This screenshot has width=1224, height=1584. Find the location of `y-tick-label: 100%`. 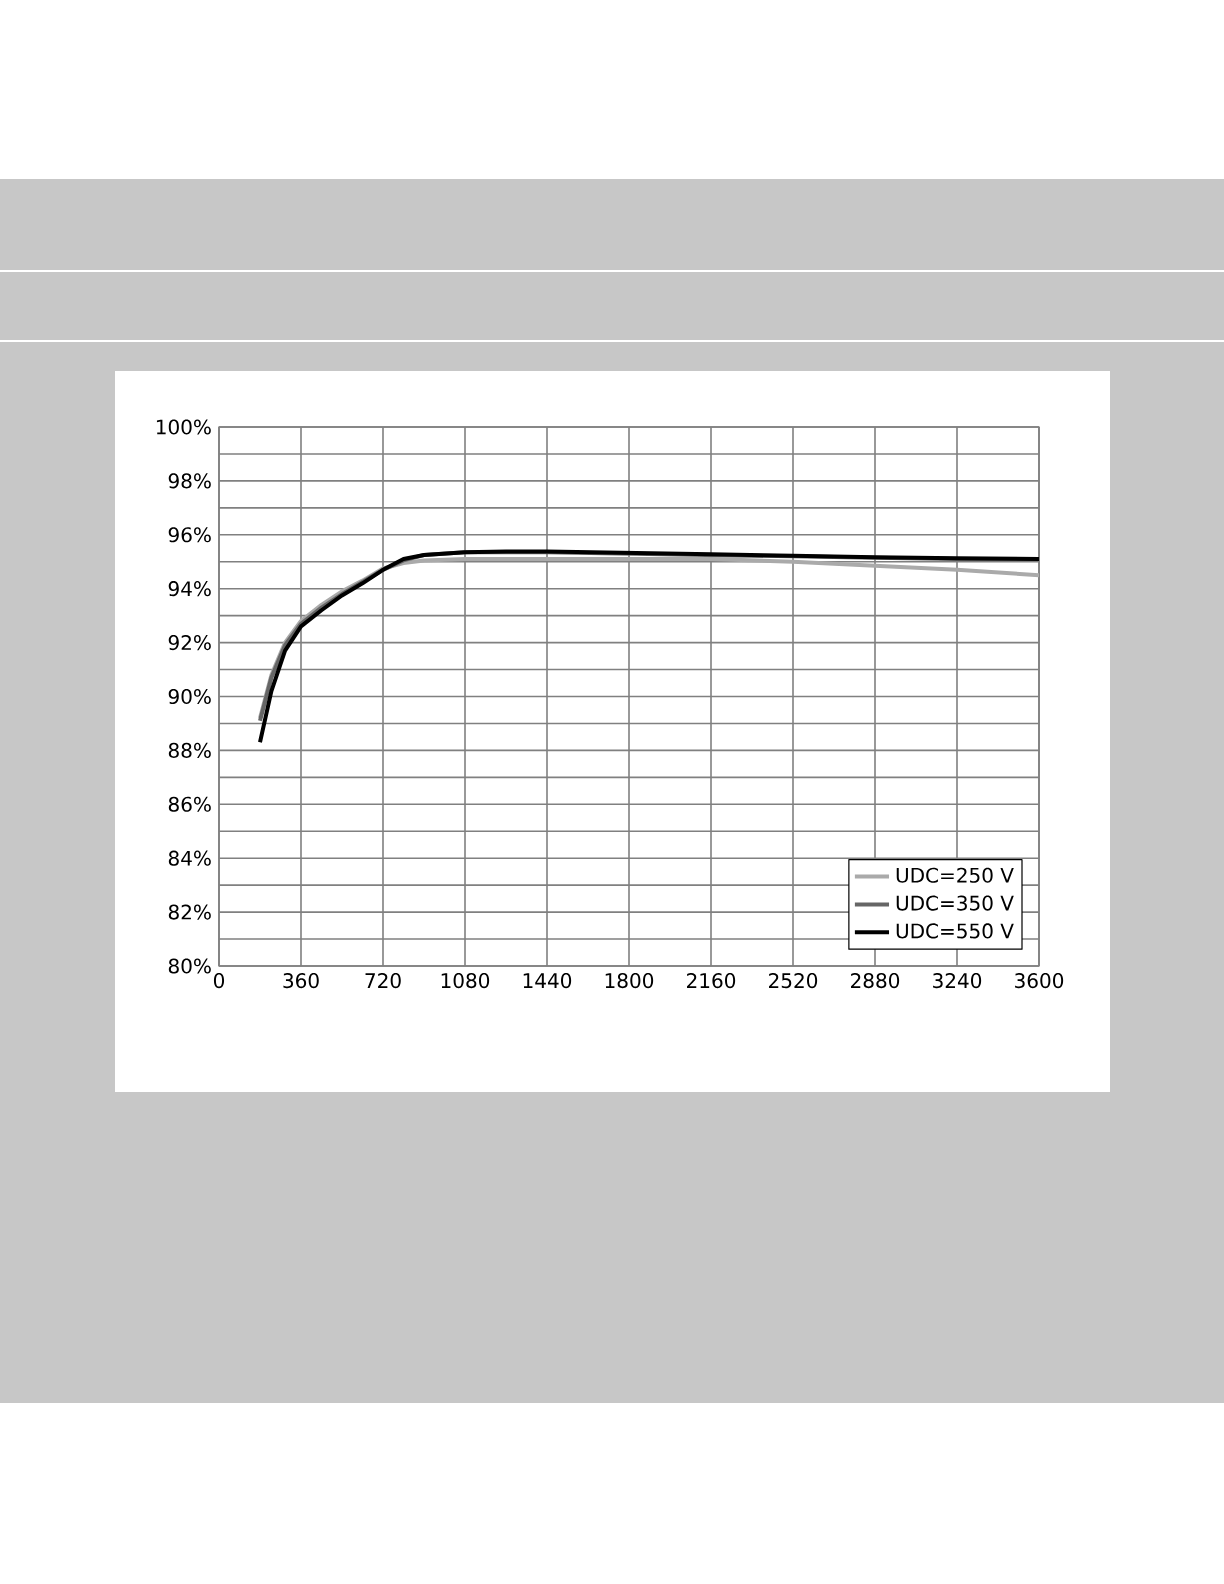

y-tick-label: 100% is located at coordinates (183, 427).